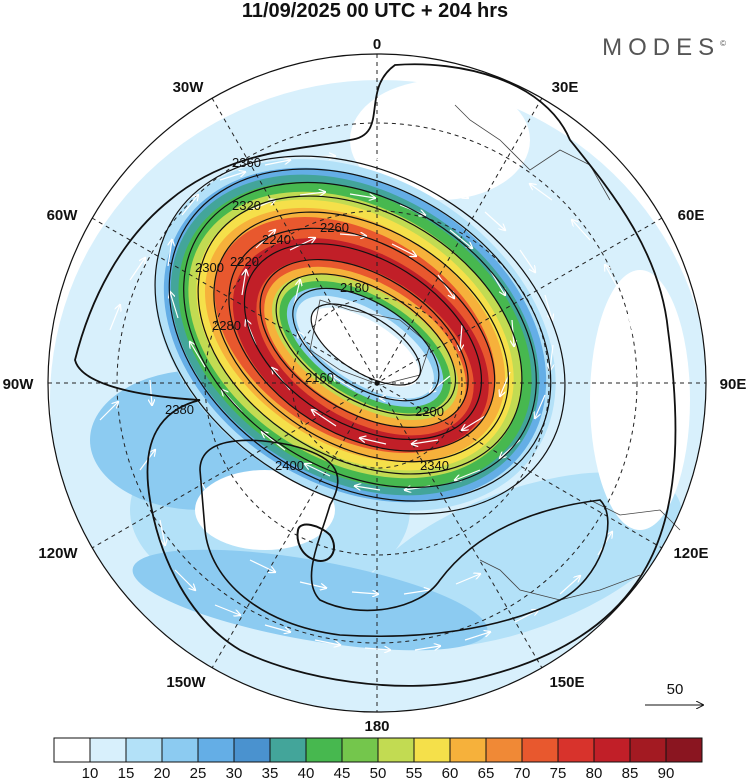  What do you see at coordinates (270, 773) in the screenshot?
I see `colorbar-tick-label: 35` at bounding box center [270, 773].